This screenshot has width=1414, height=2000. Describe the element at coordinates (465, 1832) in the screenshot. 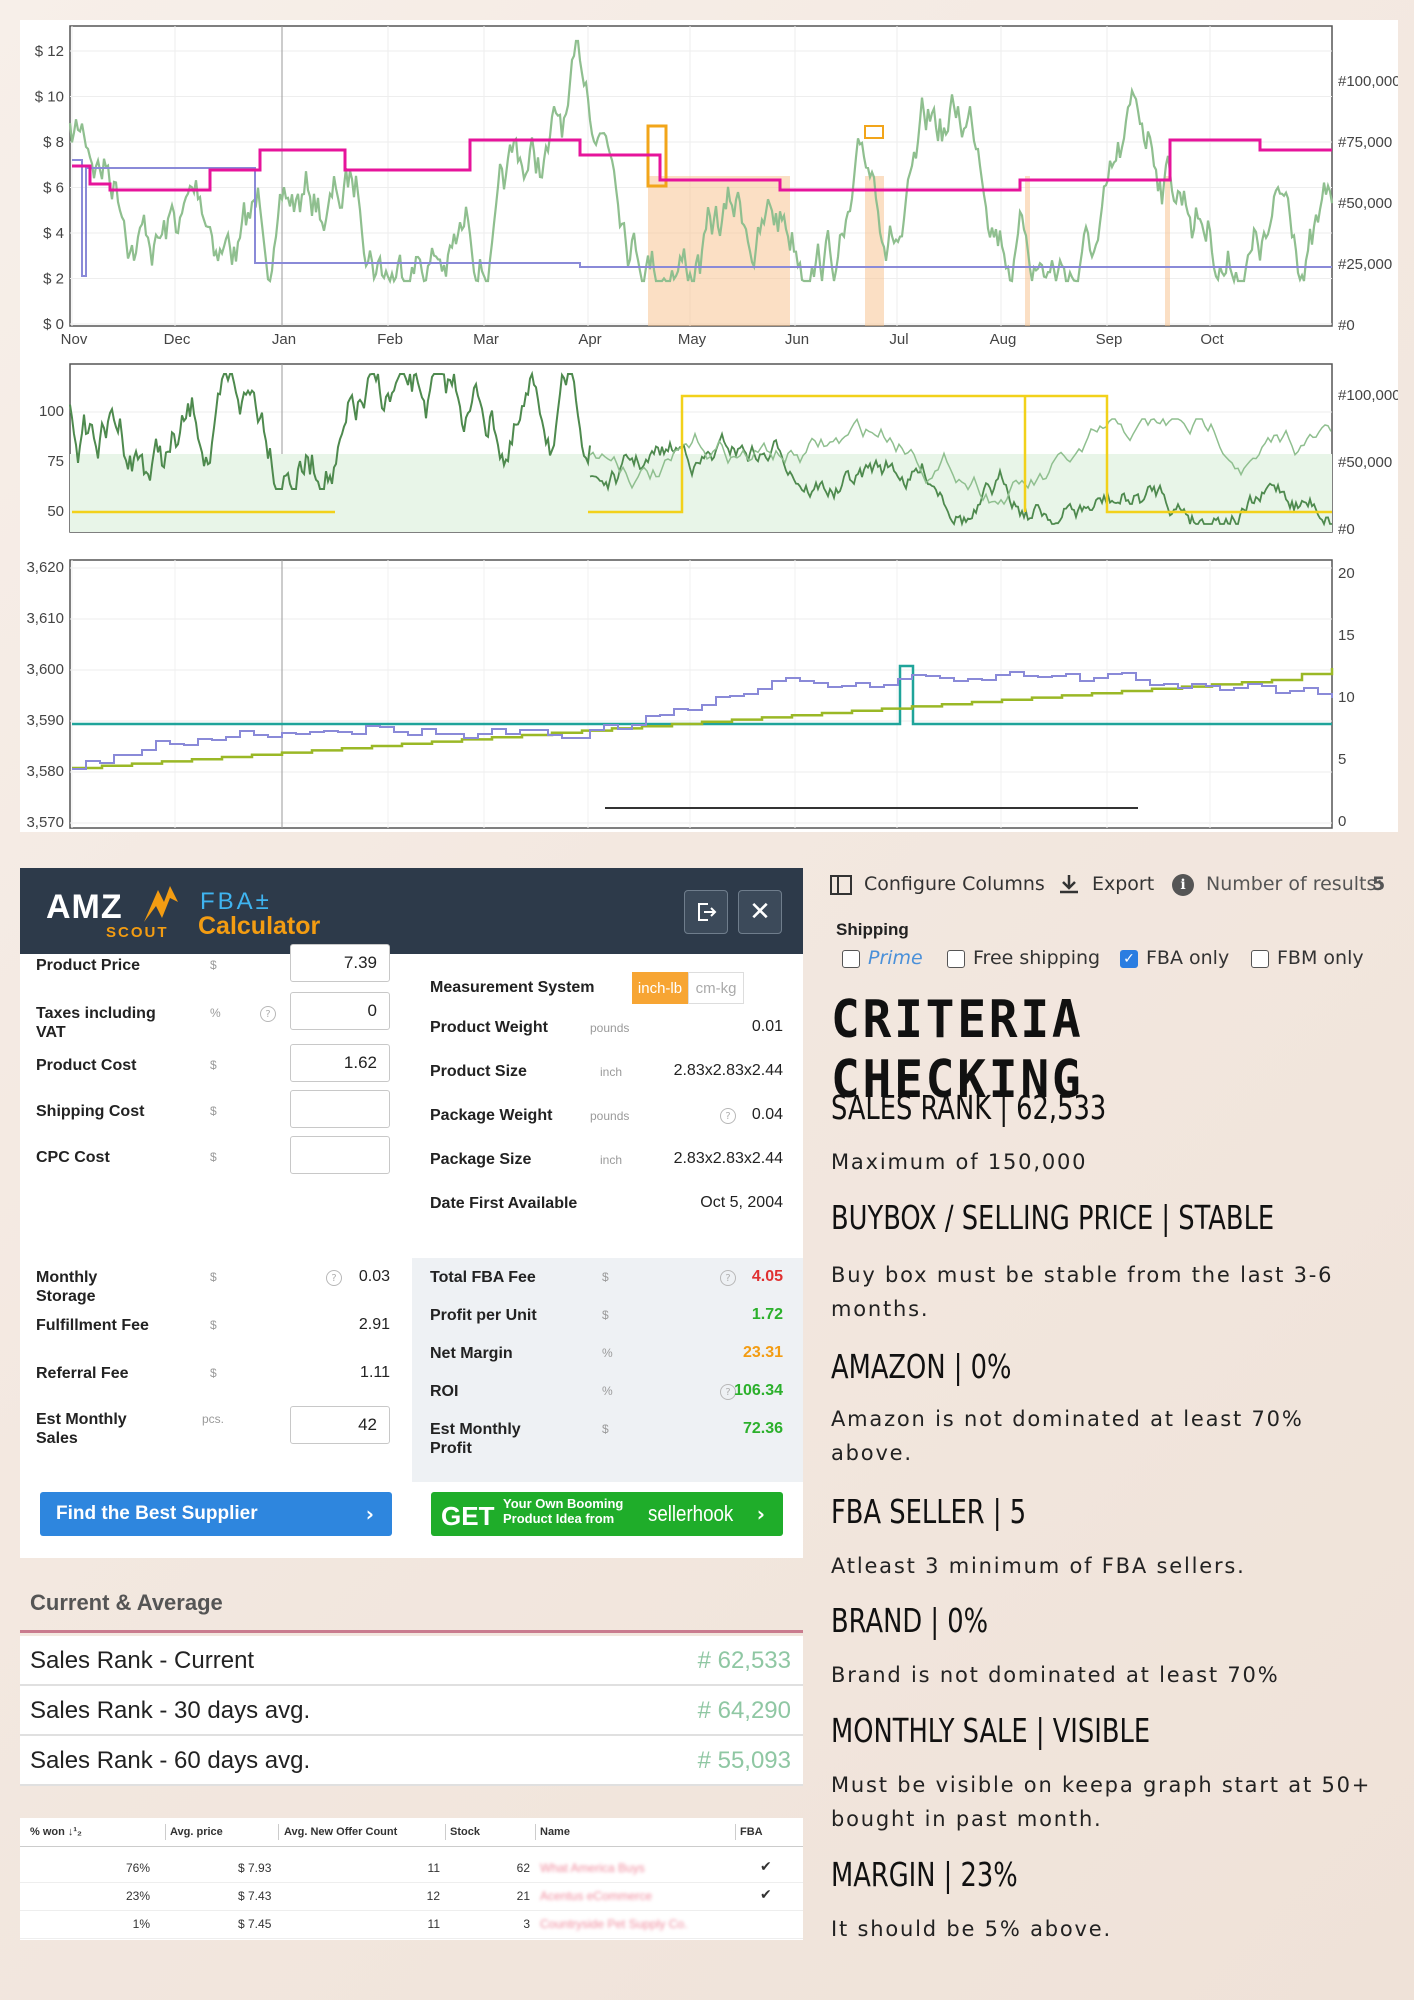

I see `column-header: Stock` at that location.